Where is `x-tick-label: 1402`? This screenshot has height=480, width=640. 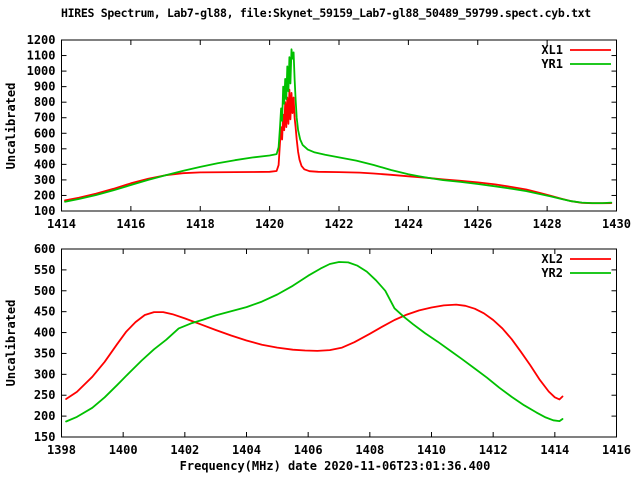 x-tick-label: 1402 is located at coordinates (184, 450).